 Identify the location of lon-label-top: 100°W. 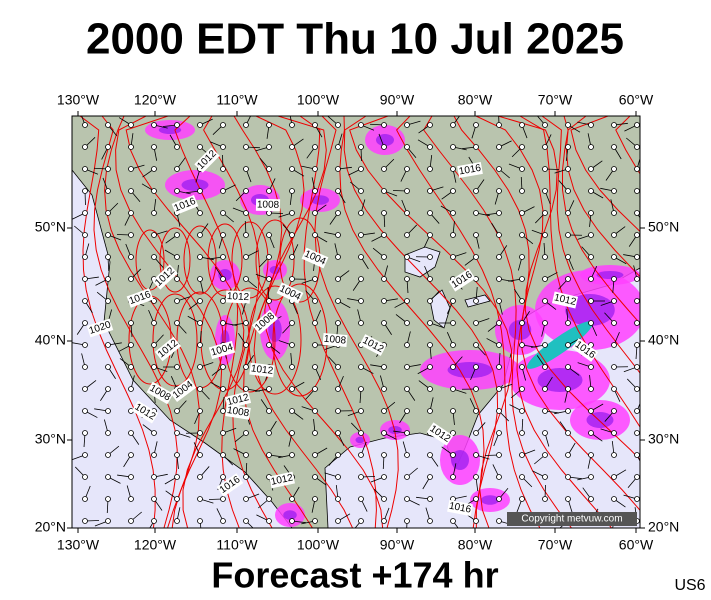
(318, 100).